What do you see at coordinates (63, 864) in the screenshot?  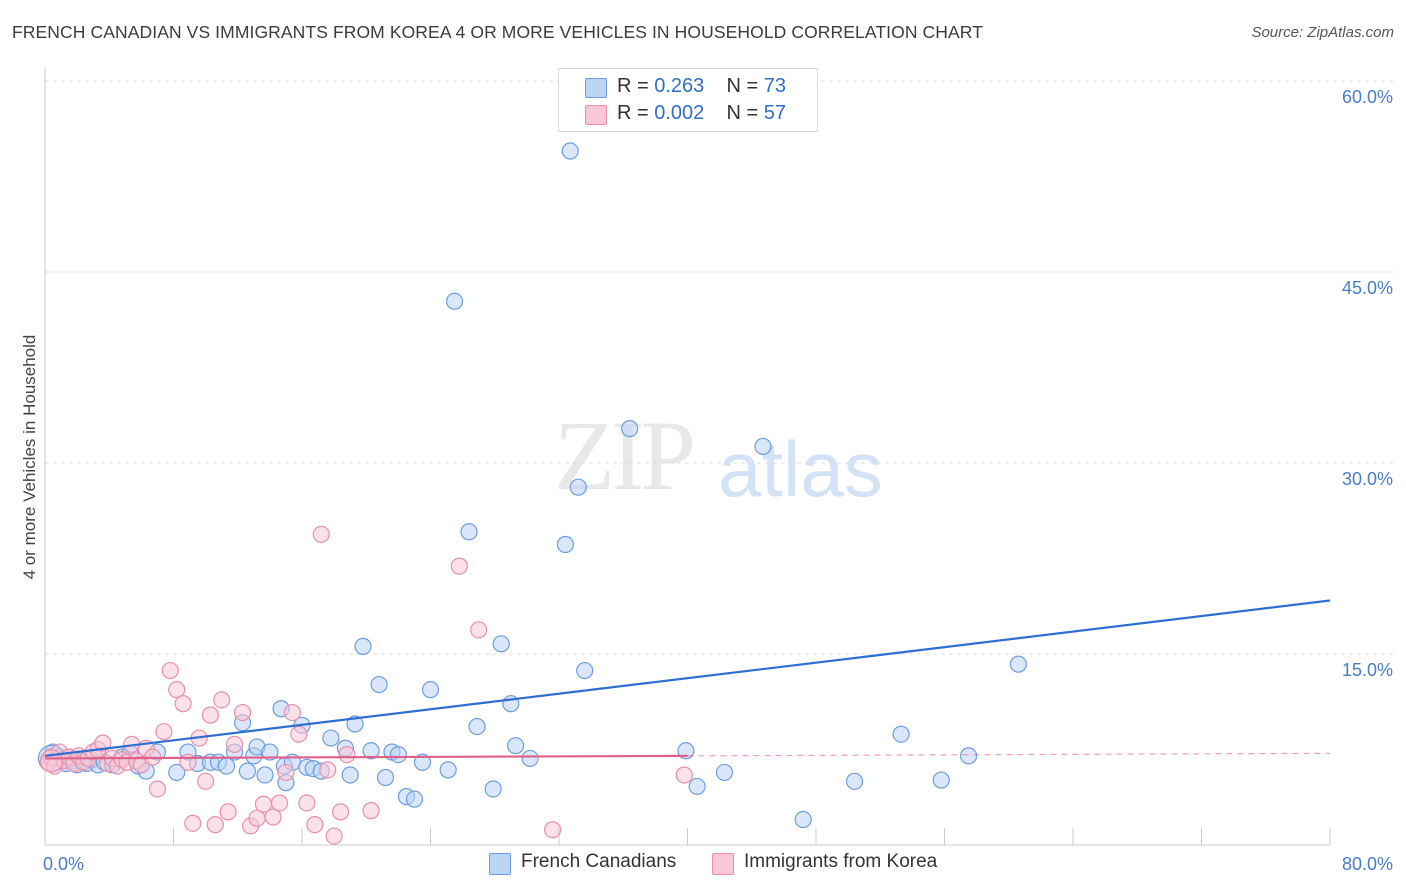 I see `x-tick-label: 0.0%` at bounding box center [63, 864].